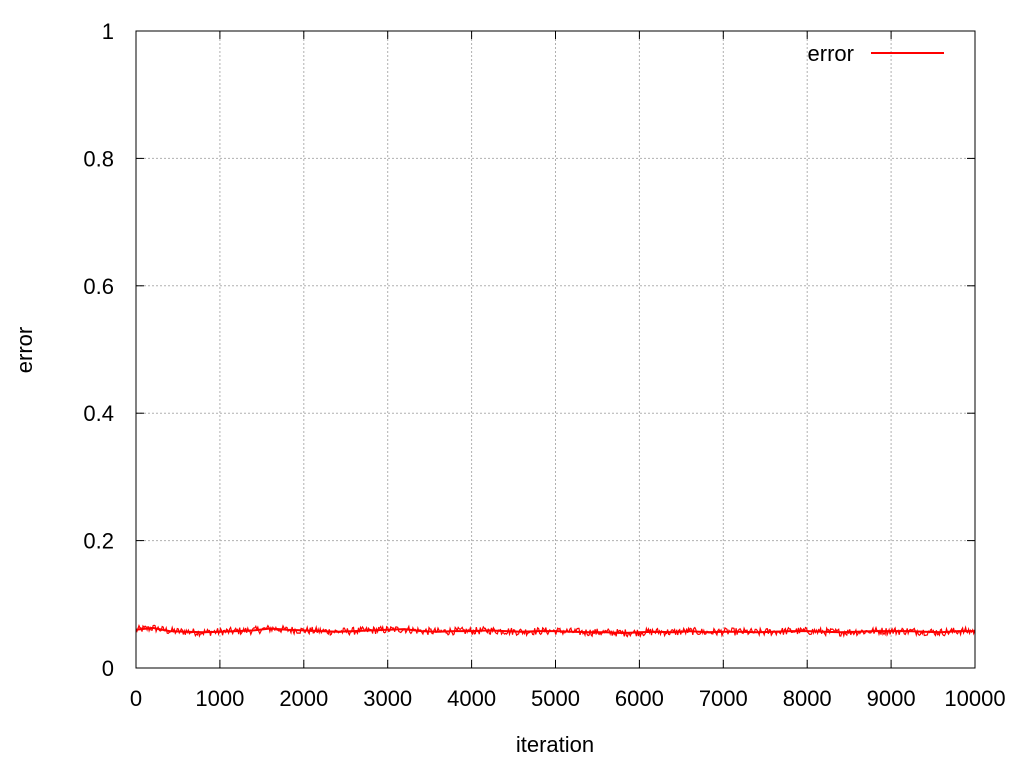 This screenshot has width=1024, height=768. I want to click on y-tick-label: 0.2, so click(98, 541).